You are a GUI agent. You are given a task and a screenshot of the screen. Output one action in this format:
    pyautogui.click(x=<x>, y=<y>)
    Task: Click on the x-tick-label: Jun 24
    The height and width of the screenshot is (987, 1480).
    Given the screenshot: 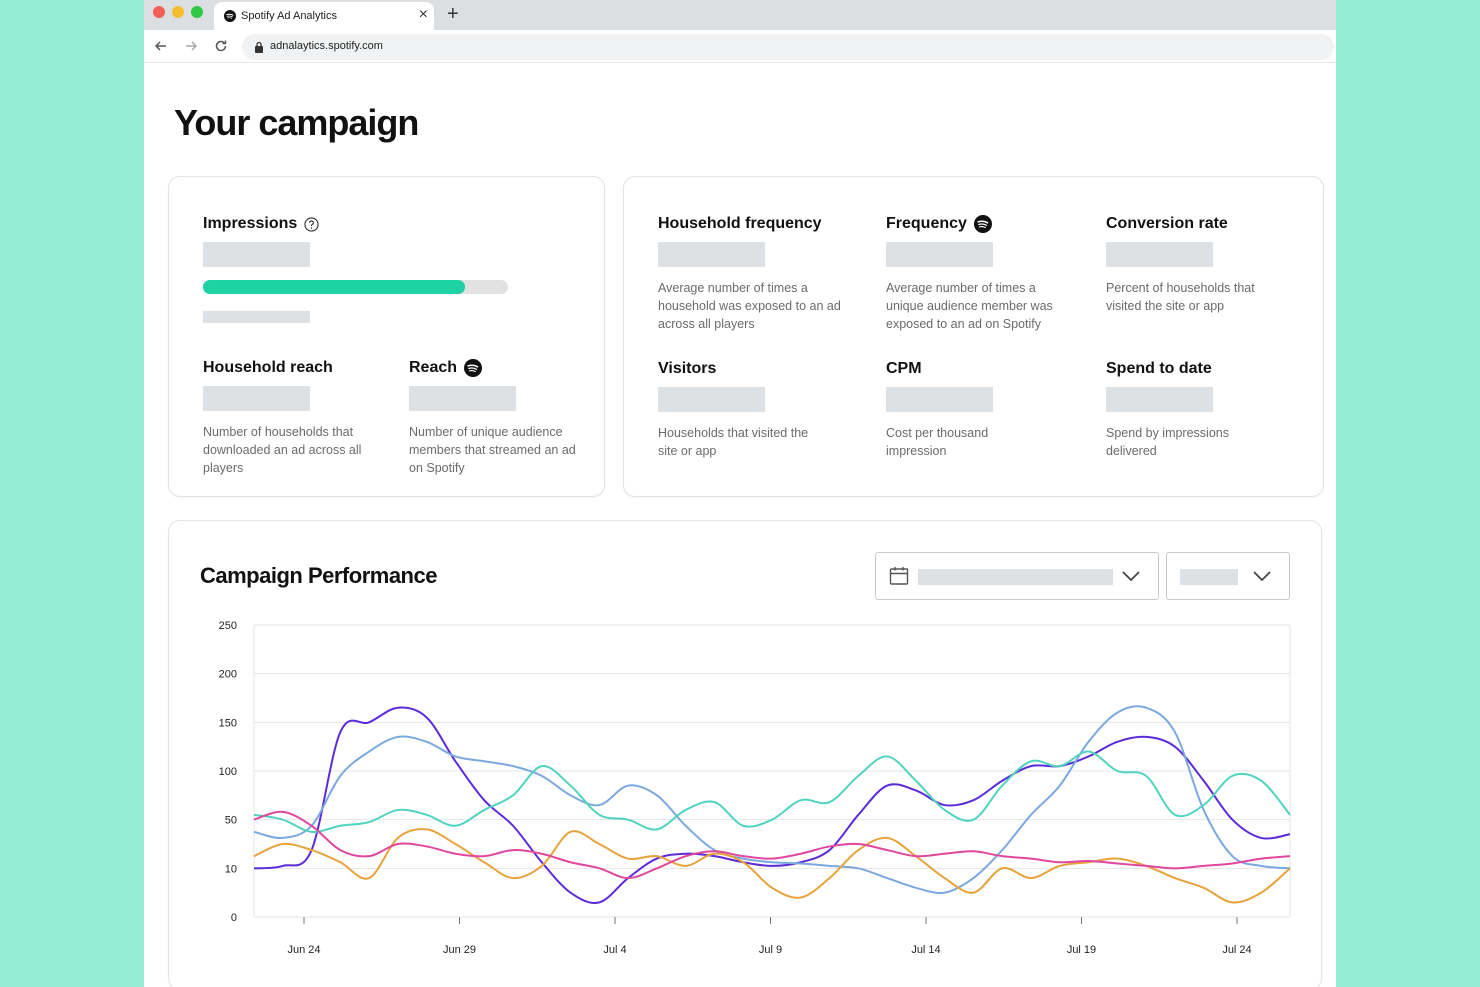 What is the action you would take?
    pyautogui.click(x=303, y=950)
    